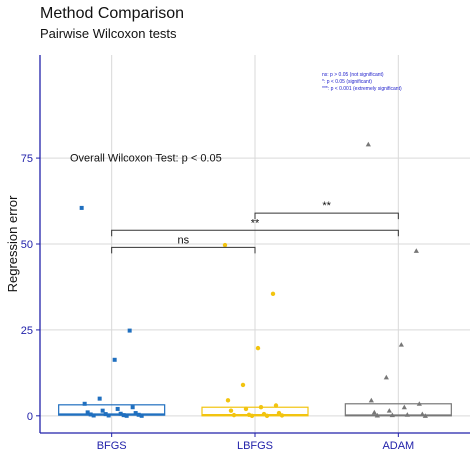 This screenshot has height=452, width=474. What do you see at coordinates (347, 82) in the screenshot?
I see `significance-legend-line: *: p < 0.05 (significant)` at bounding box center [347, 82].